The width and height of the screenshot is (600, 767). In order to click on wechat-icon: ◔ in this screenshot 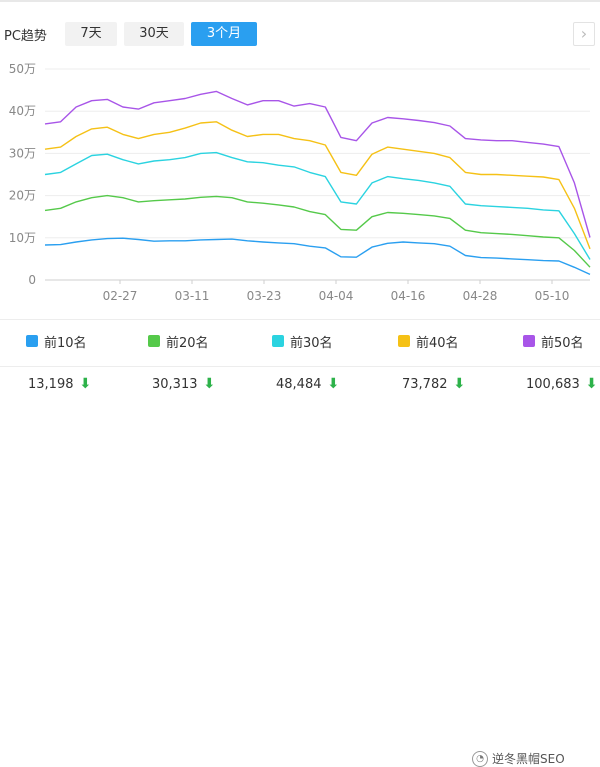, I will do `click(480, 758)`.